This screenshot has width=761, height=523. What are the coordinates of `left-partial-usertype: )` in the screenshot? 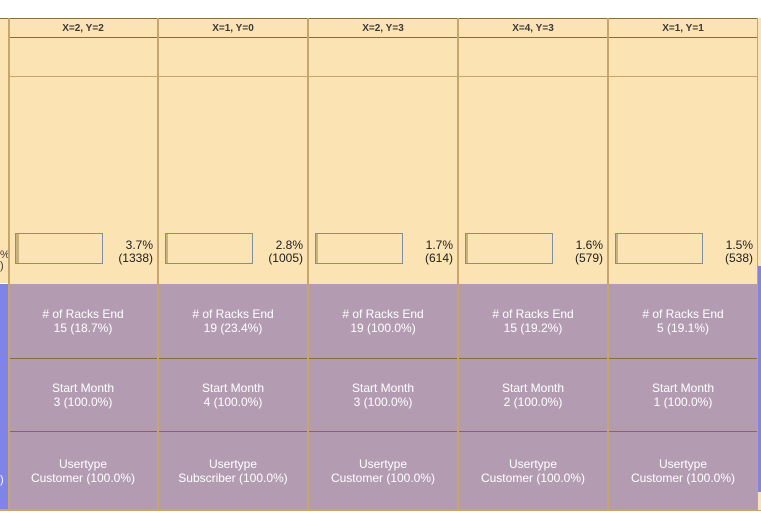 It's located at (2, 480).